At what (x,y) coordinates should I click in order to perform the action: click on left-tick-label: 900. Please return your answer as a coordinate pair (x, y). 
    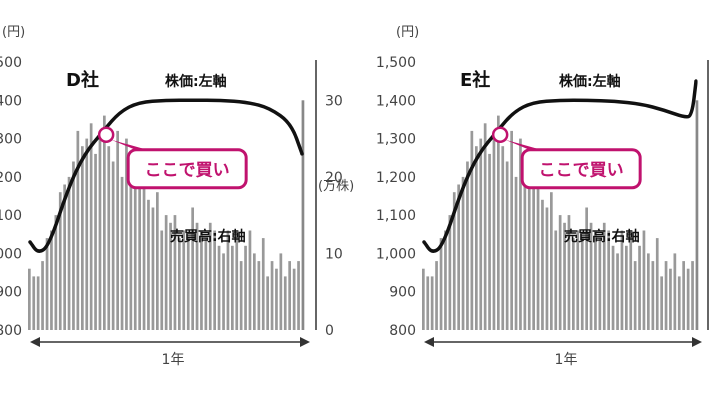
    Looking at the image, I should click on (11, 293).